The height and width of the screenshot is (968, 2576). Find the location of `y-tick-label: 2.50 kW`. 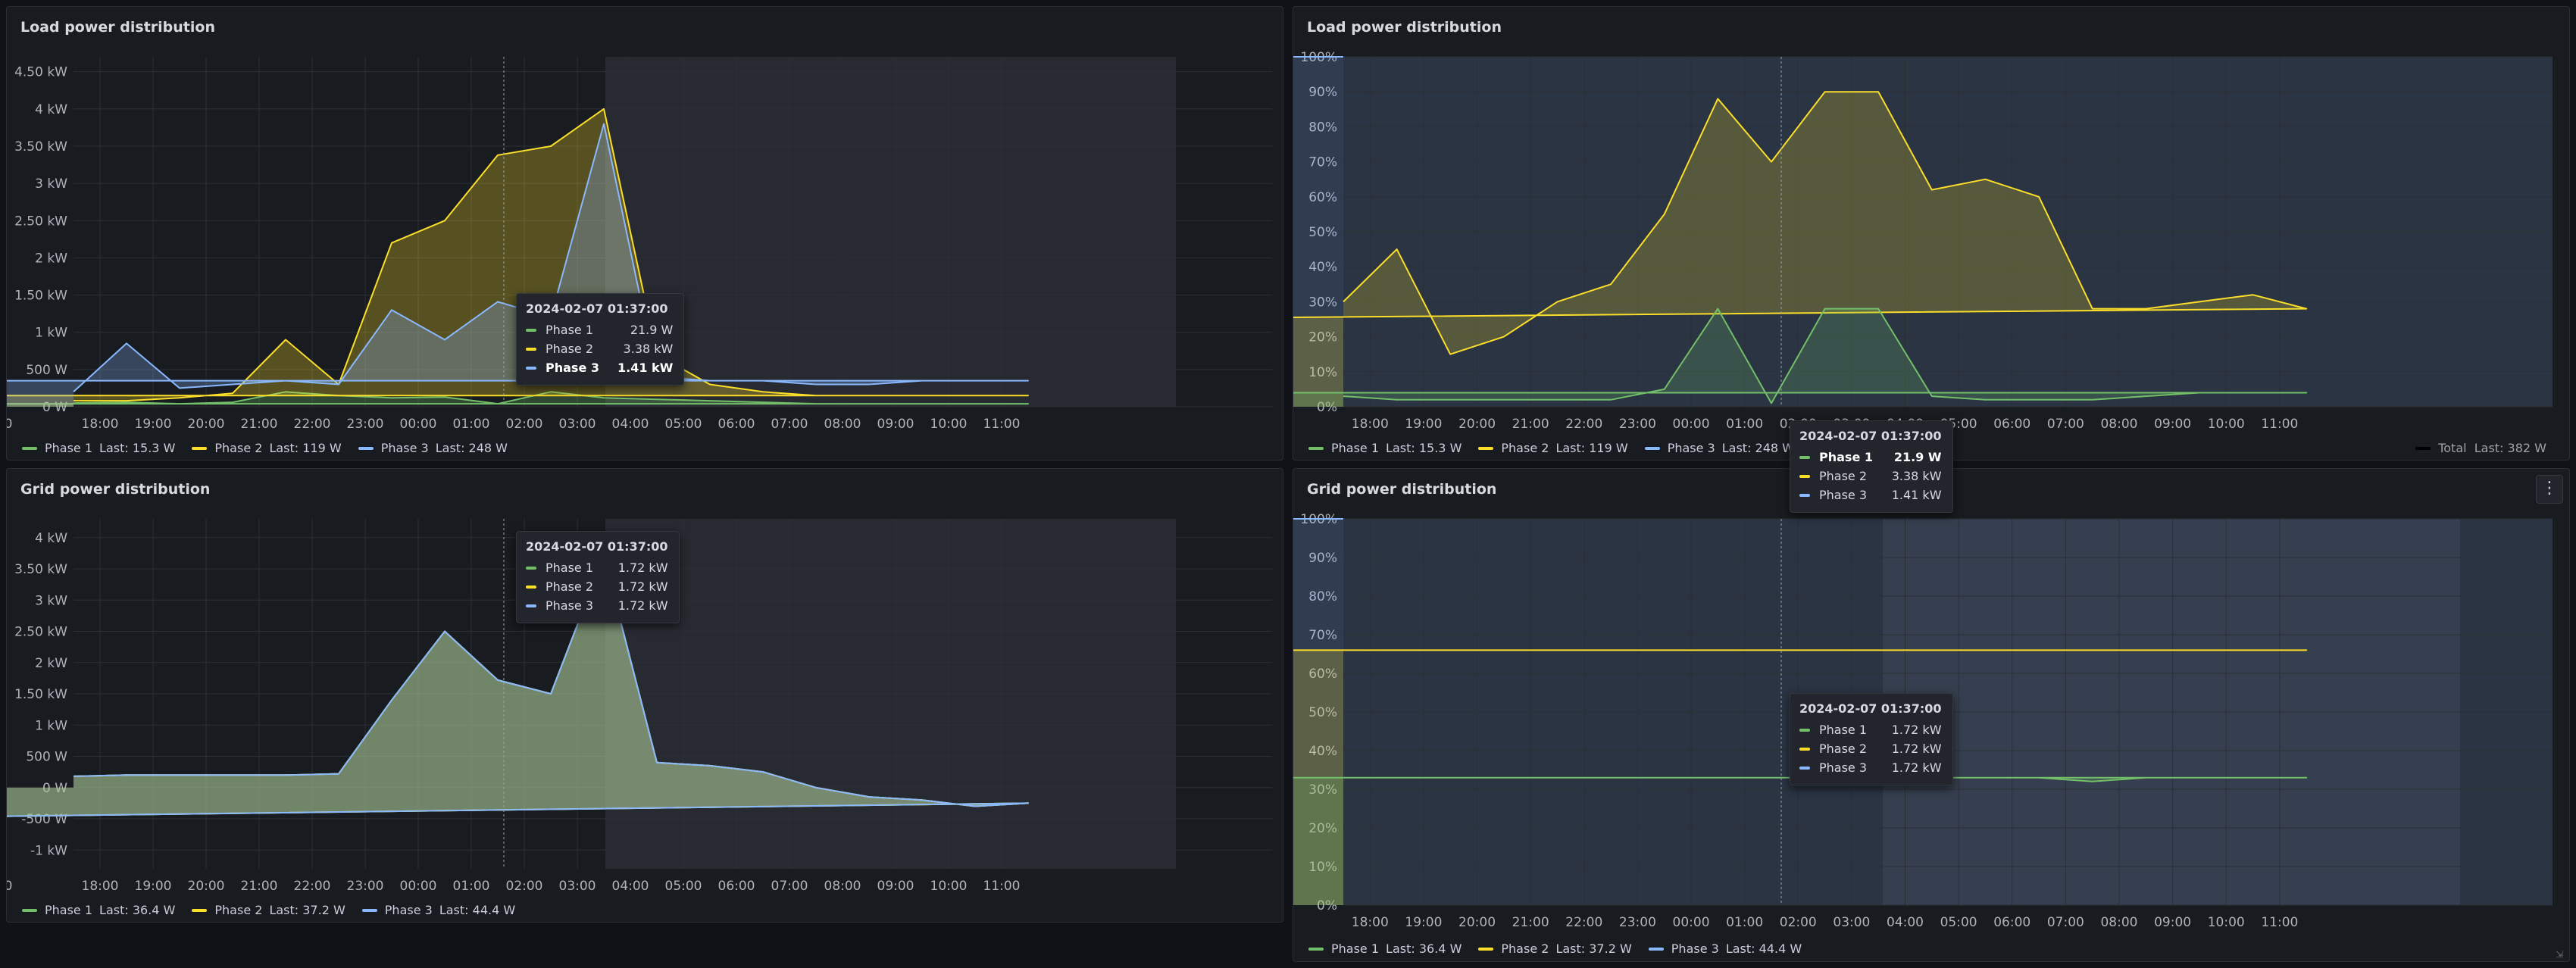

y-tick-label: 2.50 kW is located at coordinates (40, 633).